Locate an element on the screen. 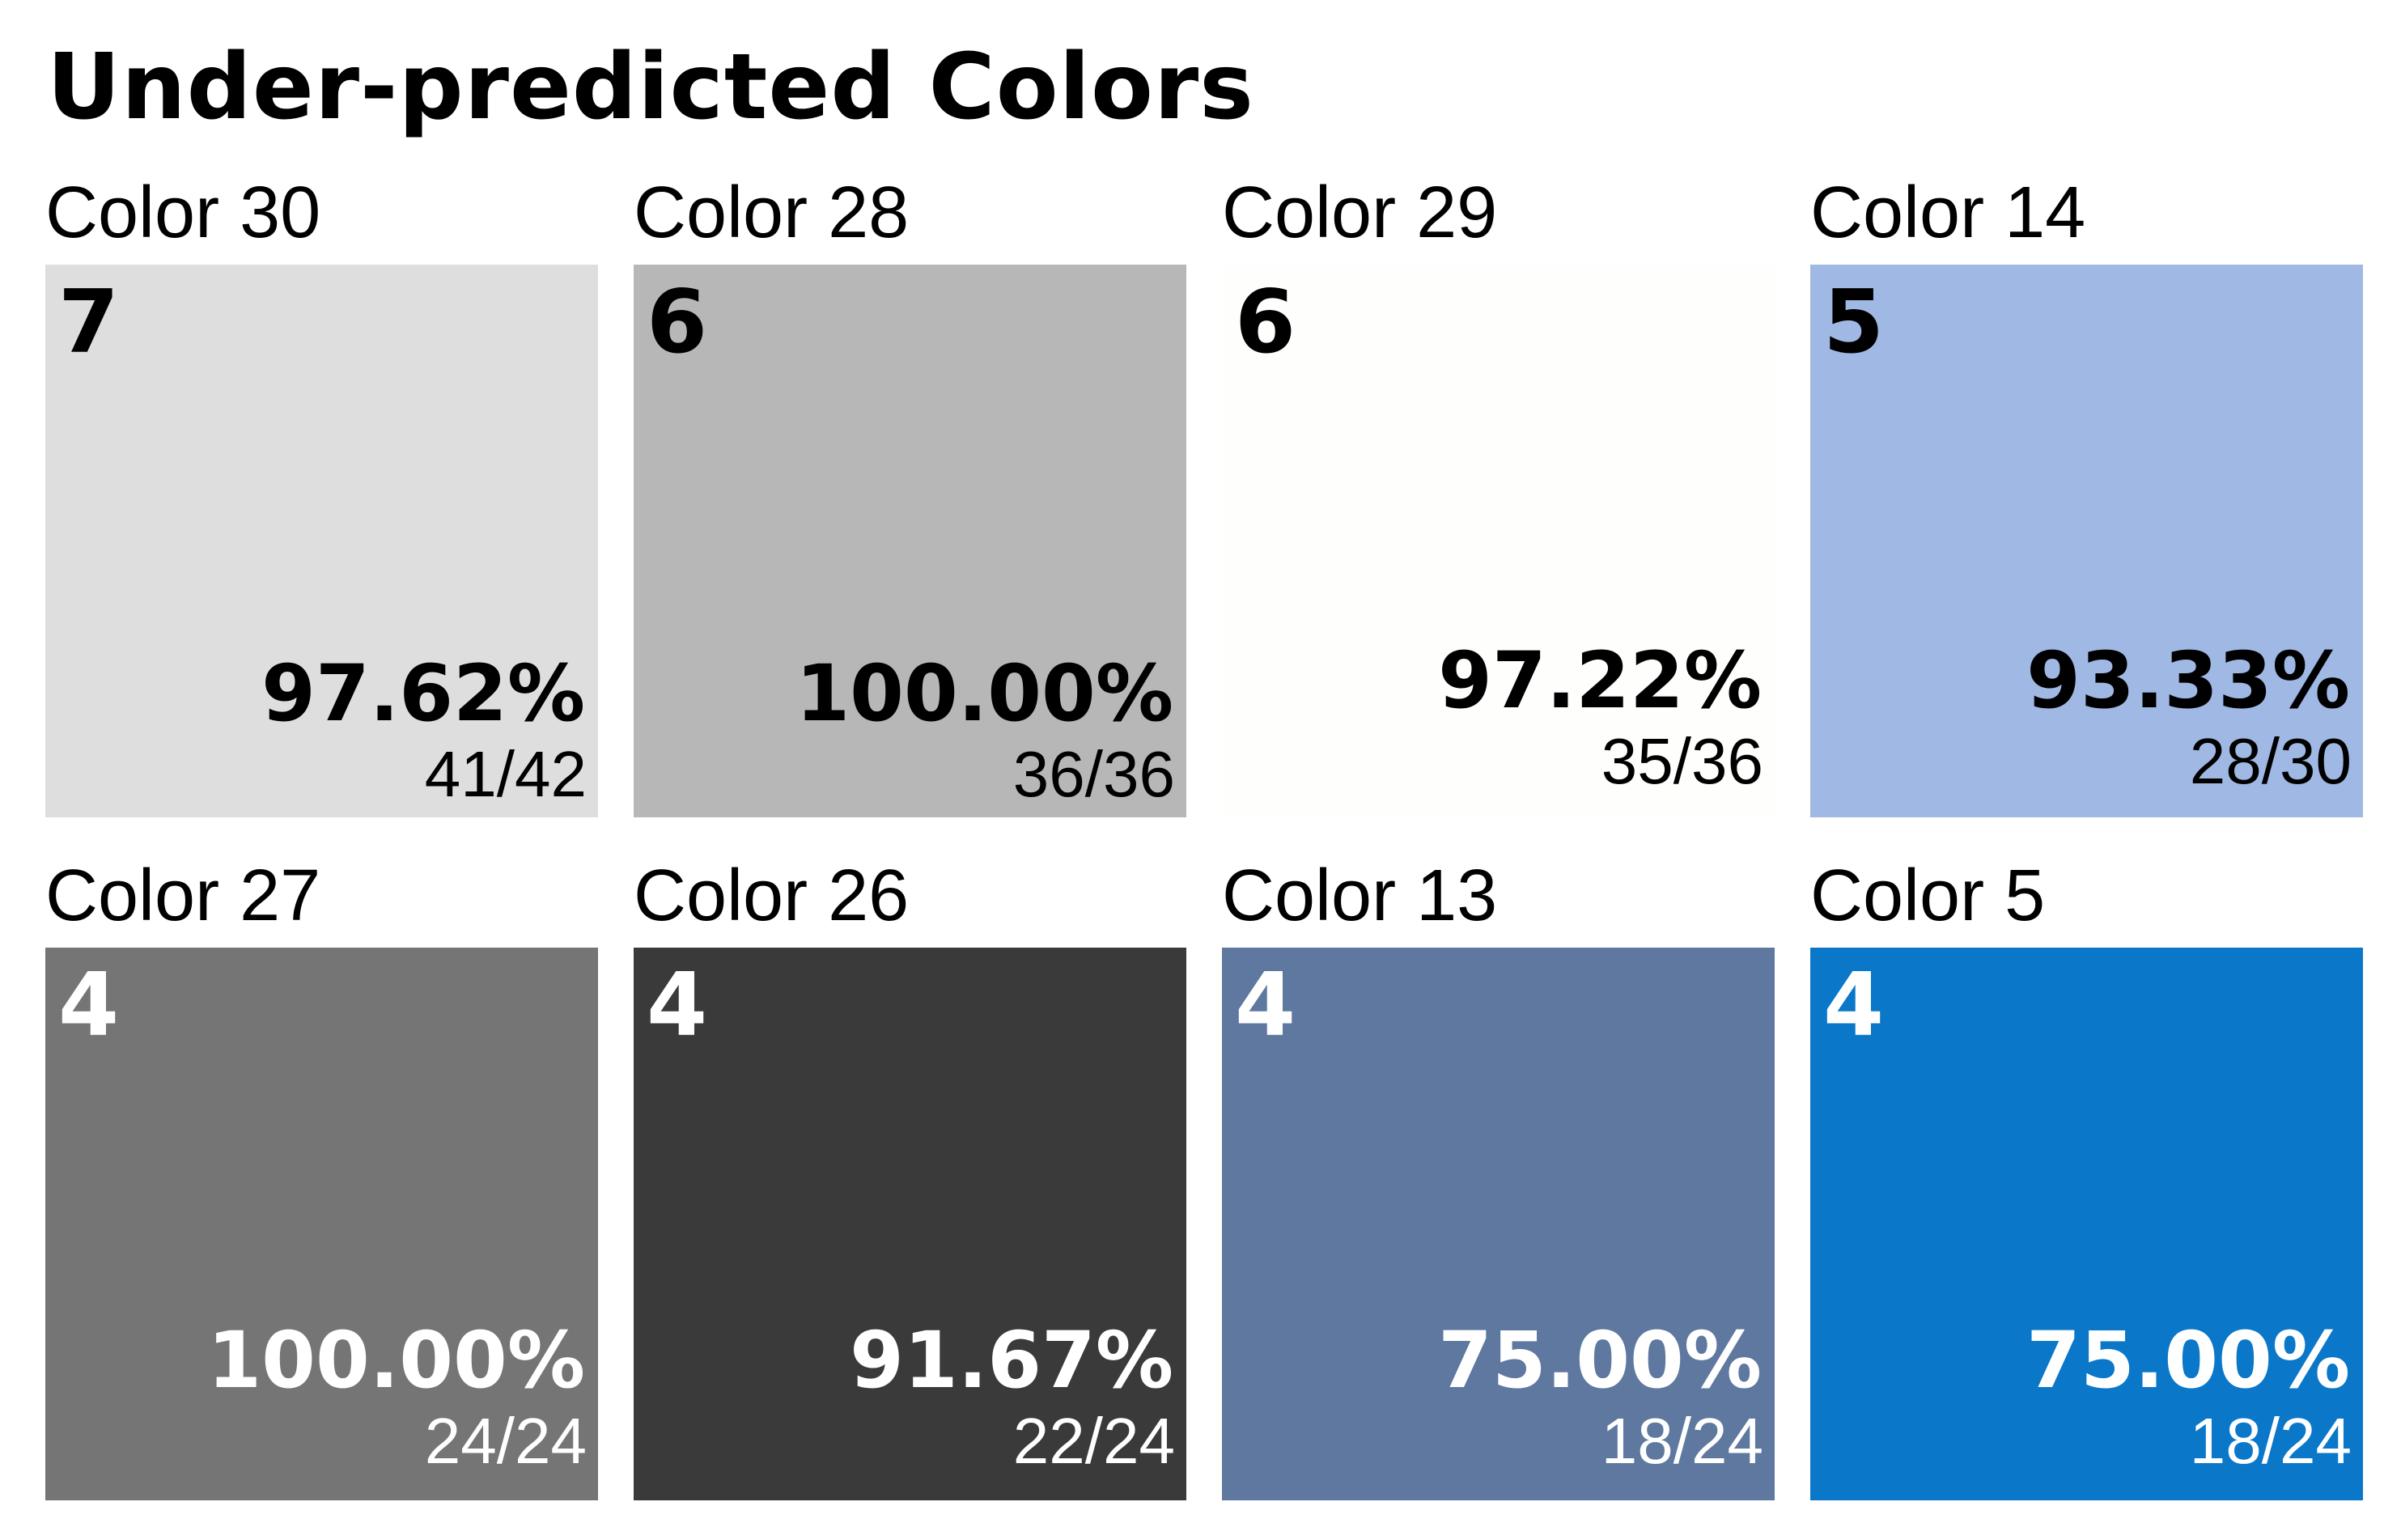 The width and height of the screenshot is (2401, 1540). color-swatch: 5 93.33% 28/30 is located at coordinates (2086, 541).